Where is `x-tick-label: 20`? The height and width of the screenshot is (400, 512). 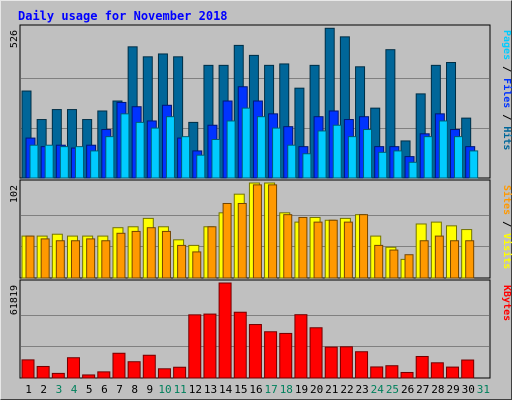 x-tick-label: 20 is located at coordinates (316, 389).